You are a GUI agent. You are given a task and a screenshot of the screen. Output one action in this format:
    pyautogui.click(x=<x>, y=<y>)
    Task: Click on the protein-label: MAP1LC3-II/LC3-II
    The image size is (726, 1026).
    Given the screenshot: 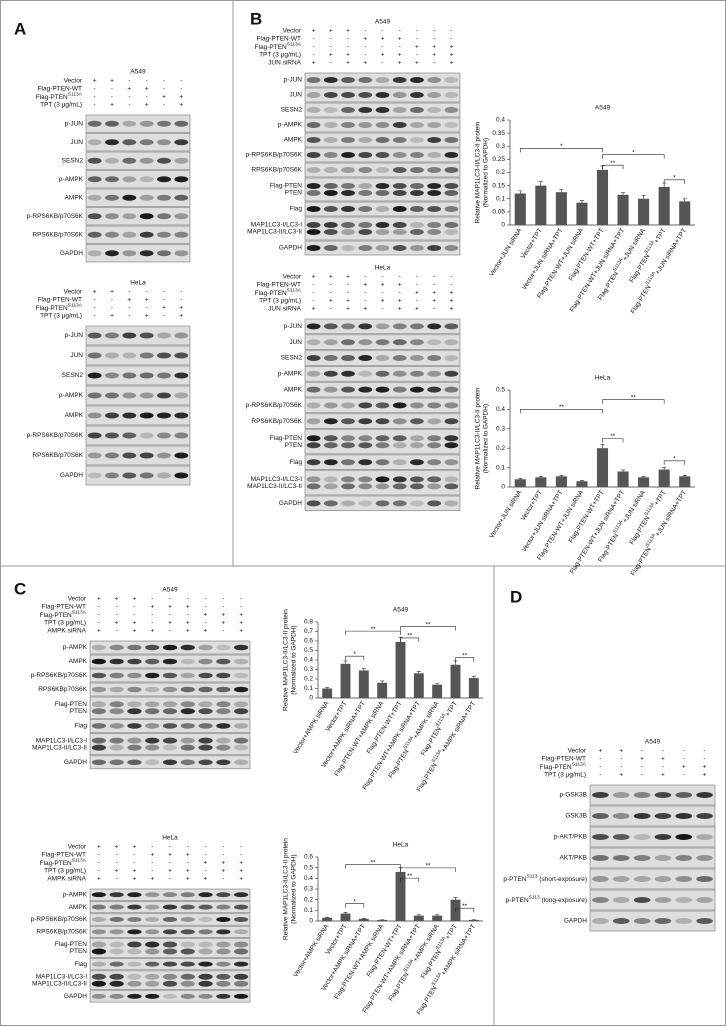 What is the action you would take?
    pyautogui.click(x=59, y=983)
    